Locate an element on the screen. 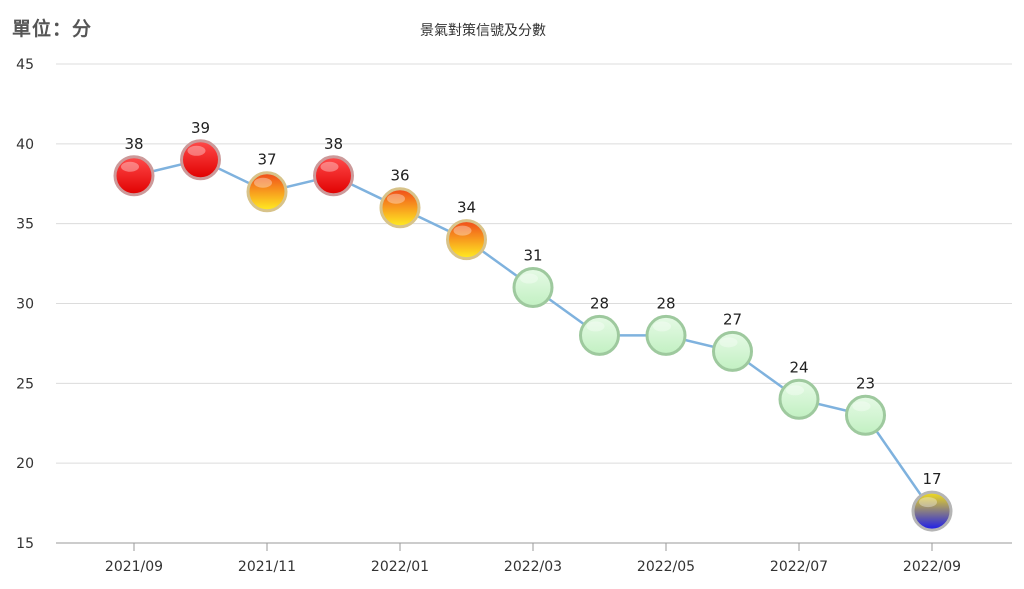  data-label: 37 is located at coordinates (266, 160).